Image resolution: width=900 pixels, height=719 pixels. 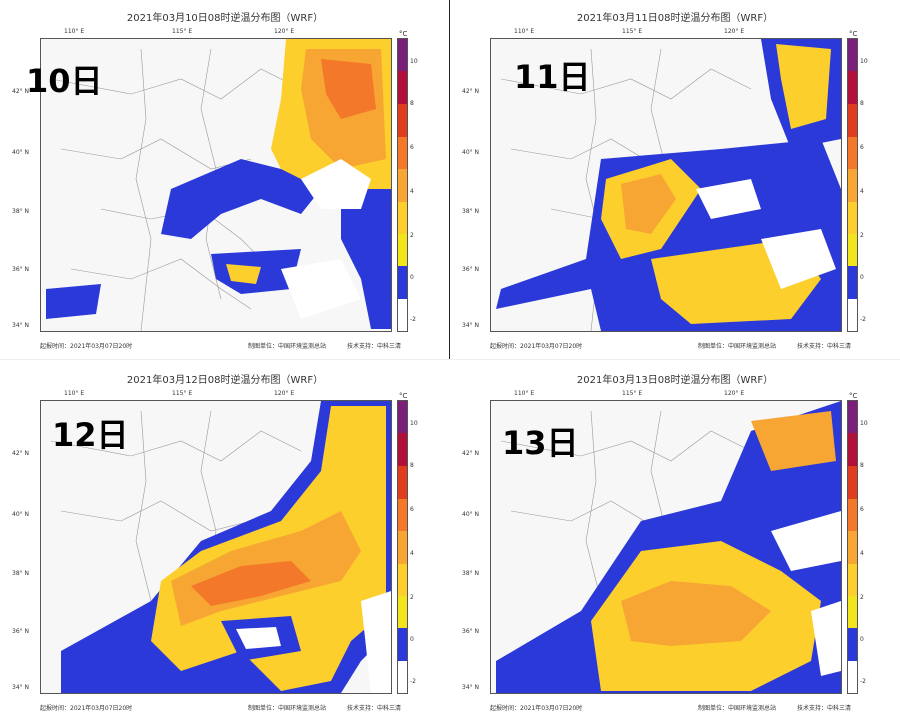 What do you see at coordinates (853, 396) in the screenshot?
I see `colorbar-unit: °C` at bounding box center [853, 396].